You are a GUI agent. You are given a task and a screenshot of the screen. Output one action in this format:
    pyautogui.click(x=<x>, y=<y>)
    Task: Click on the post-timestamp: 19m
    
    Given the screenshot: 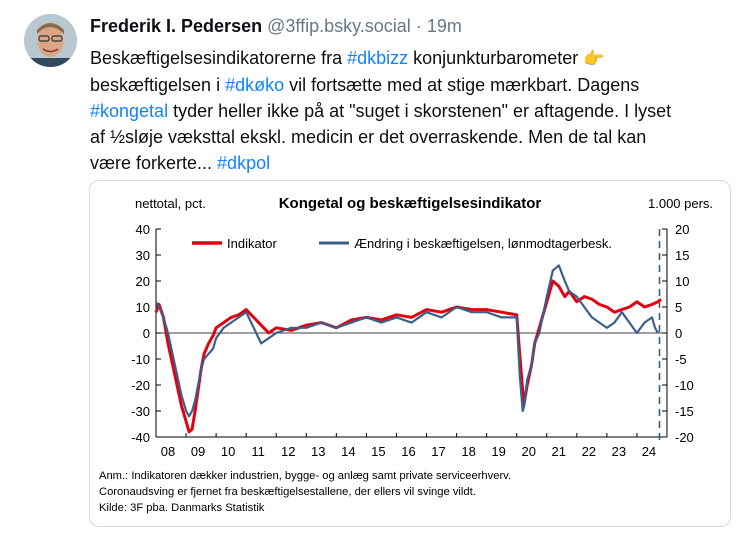 What is the action you would take?
    pyautogui.click(x=444, y=26)
    